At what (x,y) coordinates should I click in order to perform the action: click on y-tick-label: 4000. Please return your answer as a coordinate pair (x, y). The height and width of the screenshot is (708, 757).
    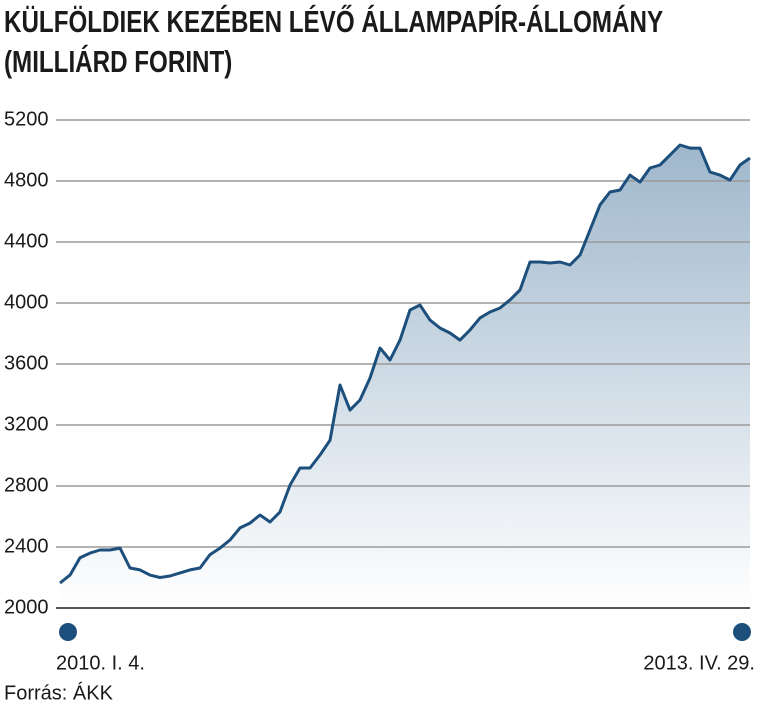
    Looking at the image, I should click on (26, 302).